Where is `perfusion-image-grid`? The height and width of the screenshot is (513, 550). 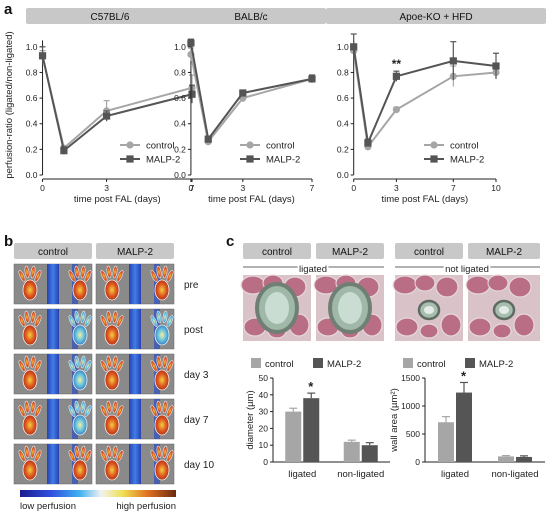
perfusion-image-grid is located at coordinates (94, 374).